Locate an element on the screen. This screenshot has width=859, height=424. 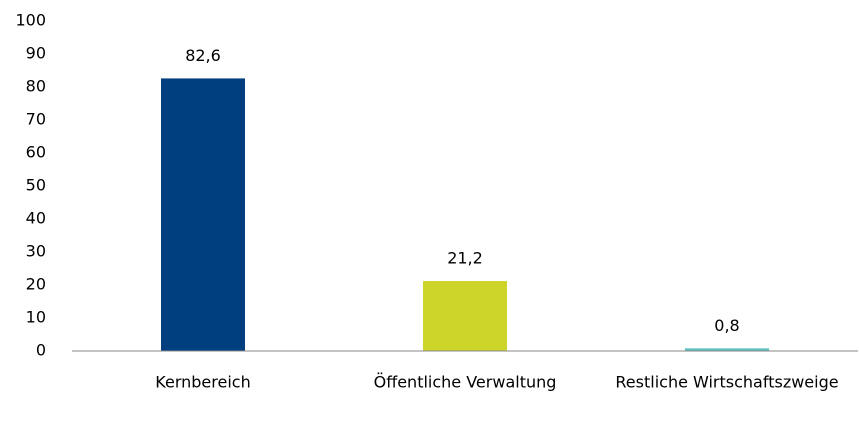
y-tick-label: 40 is located at coordinates (36, 218).